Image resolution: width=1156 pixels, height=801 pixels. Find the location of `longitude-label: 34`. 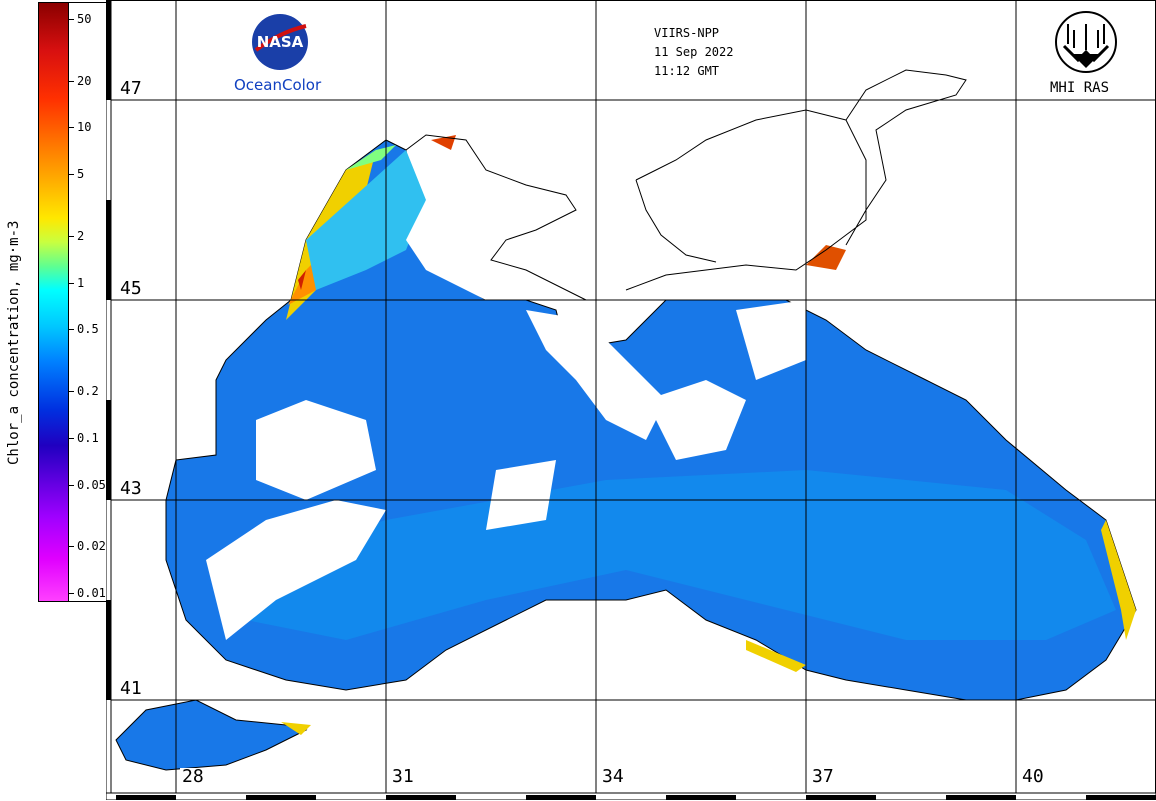

longitude-label: 34 is located at coordinates (613, 776).